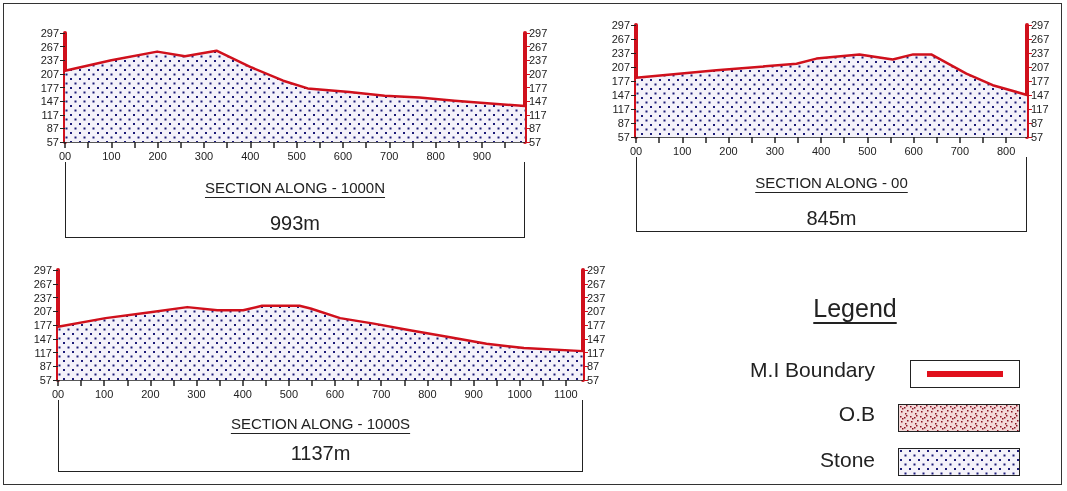 The image size is (1067, 491). What do you see at coordinates (295, 187) in the screenshot?
I see `x-axis-title: SECTION ALONG - 1000N` at bounding box center [295, 187].